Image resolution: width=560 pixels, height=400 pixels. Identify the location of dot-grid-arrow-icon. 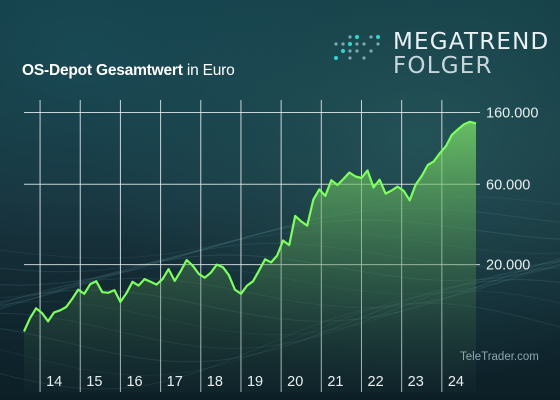
(357, 47).